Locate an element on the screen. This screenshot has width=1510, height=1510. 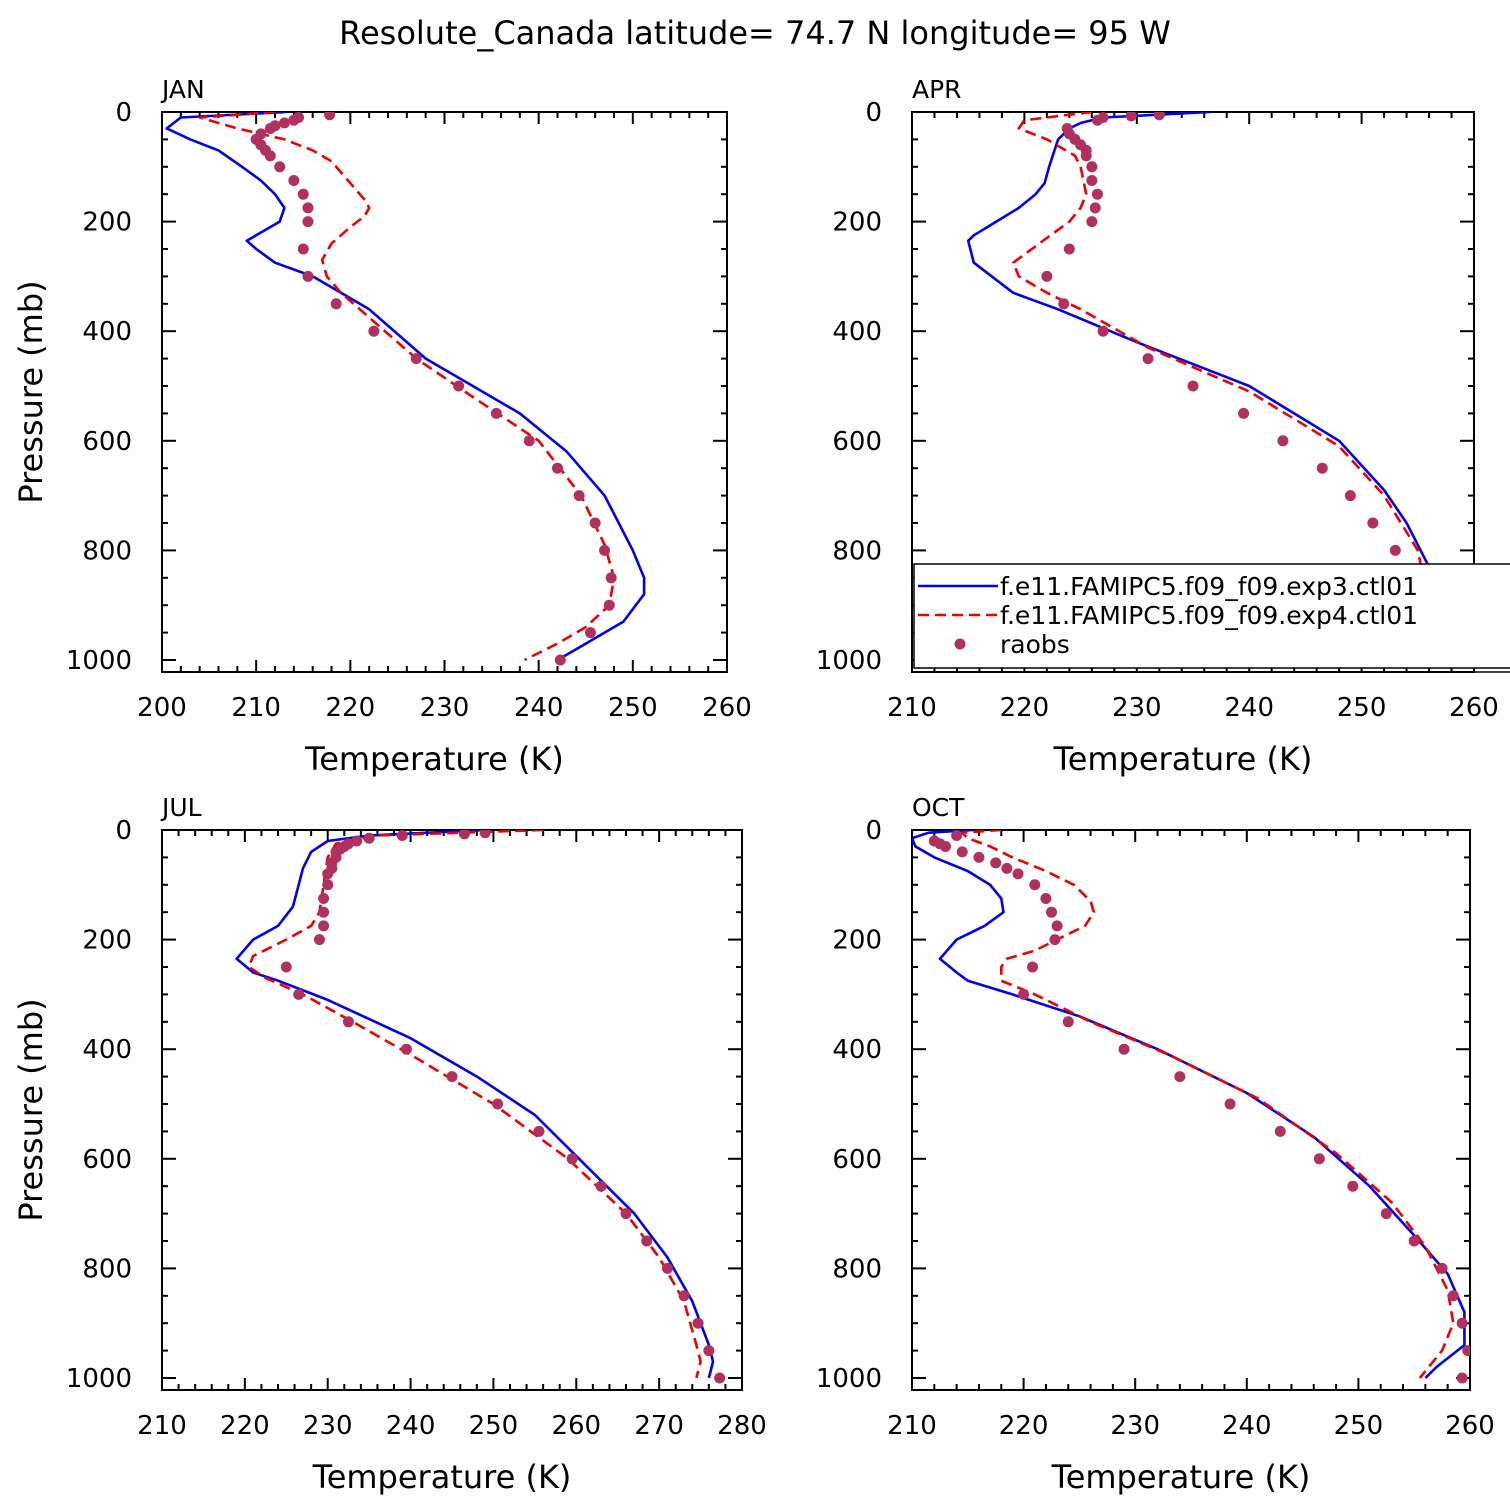
legend-marker is located at coordinates (960, 644).